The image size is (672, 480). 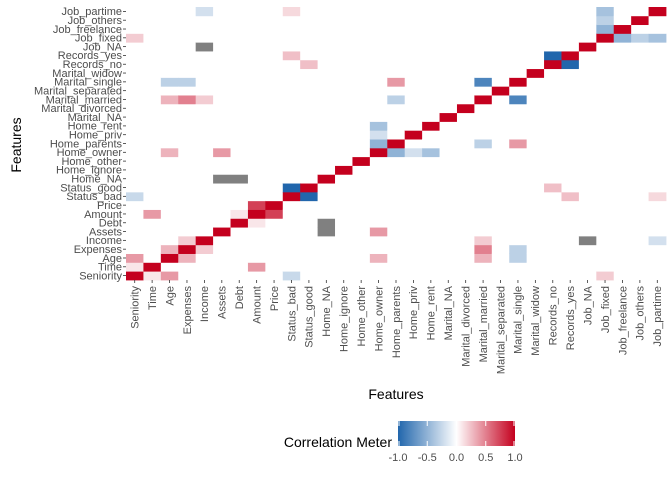 I want to click on x-tick-label: Home_rent, so click(x=432, y=313).